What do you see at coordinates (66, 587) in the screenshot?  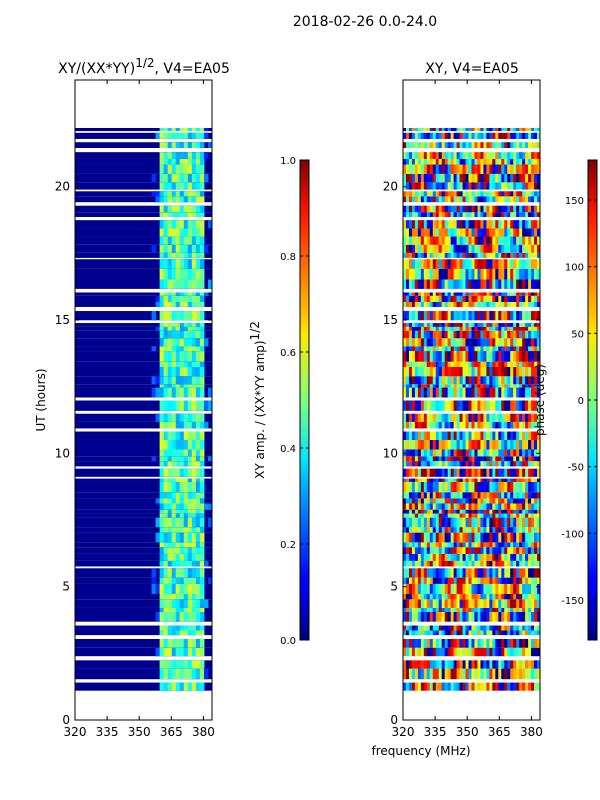 I see `left-ytick-label: 5` at bounding box center [66, 587].